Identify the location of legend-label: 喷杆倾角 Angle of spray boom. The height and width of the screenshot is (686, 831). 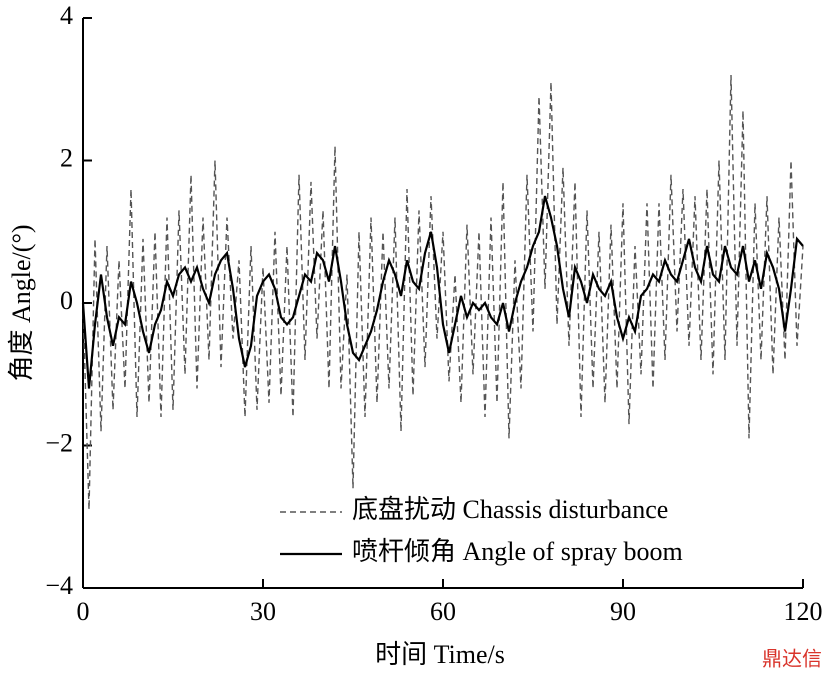
(517, 551).